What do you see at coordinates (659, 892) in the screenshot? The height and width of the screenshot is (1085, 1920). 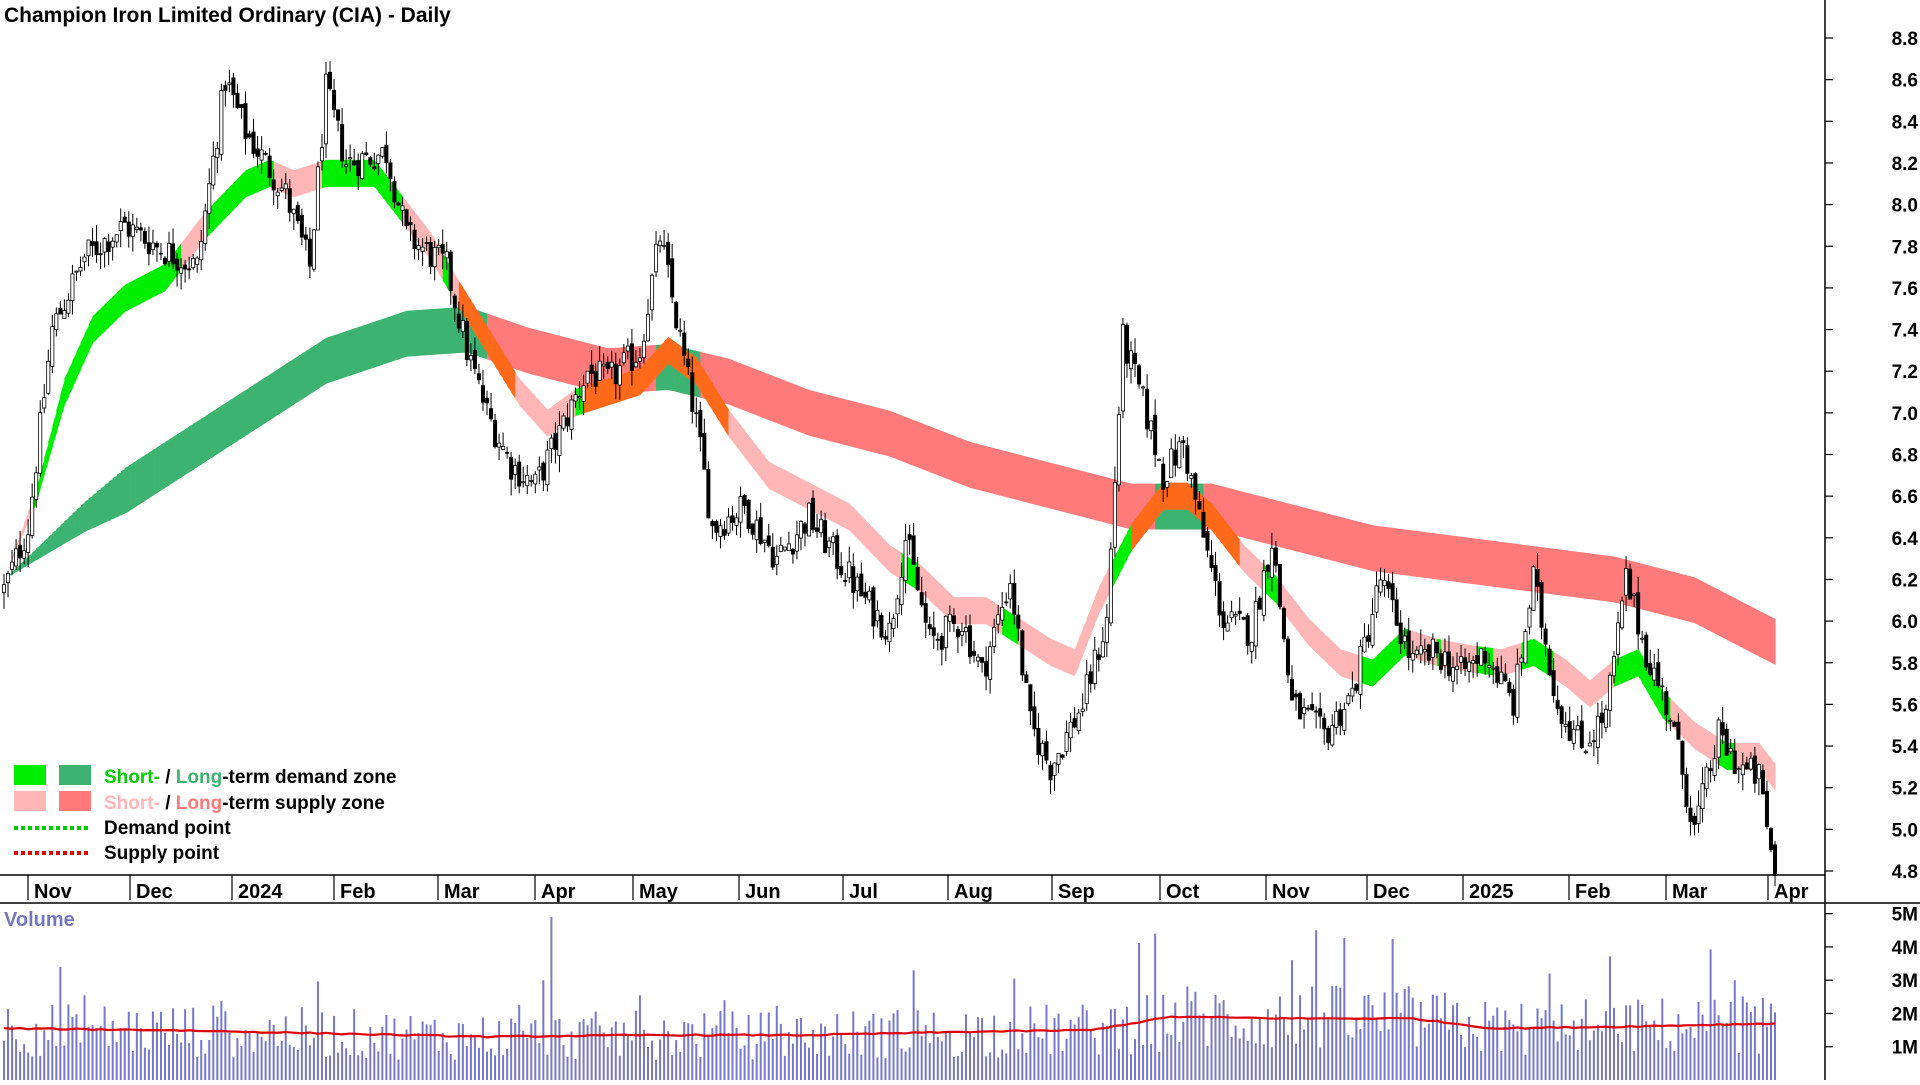 I see `x-tick-label: May` at bounding box center [659, 892].